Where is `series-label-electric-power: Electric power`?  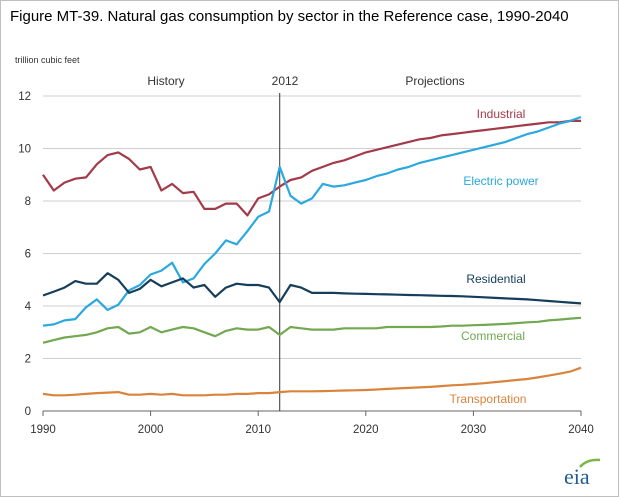
series-label-electric-power: Electric power is located at coordinates (500, 181).